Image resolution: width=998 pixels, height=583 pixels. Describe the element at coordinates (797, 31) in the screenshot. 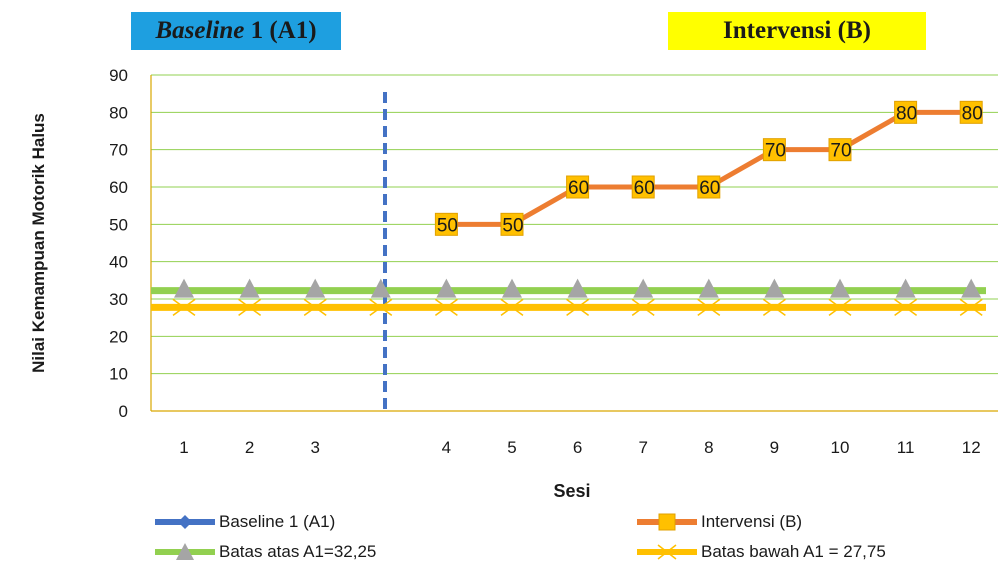

I see `intervention-phase-label: Intervensi (B)` at that location.